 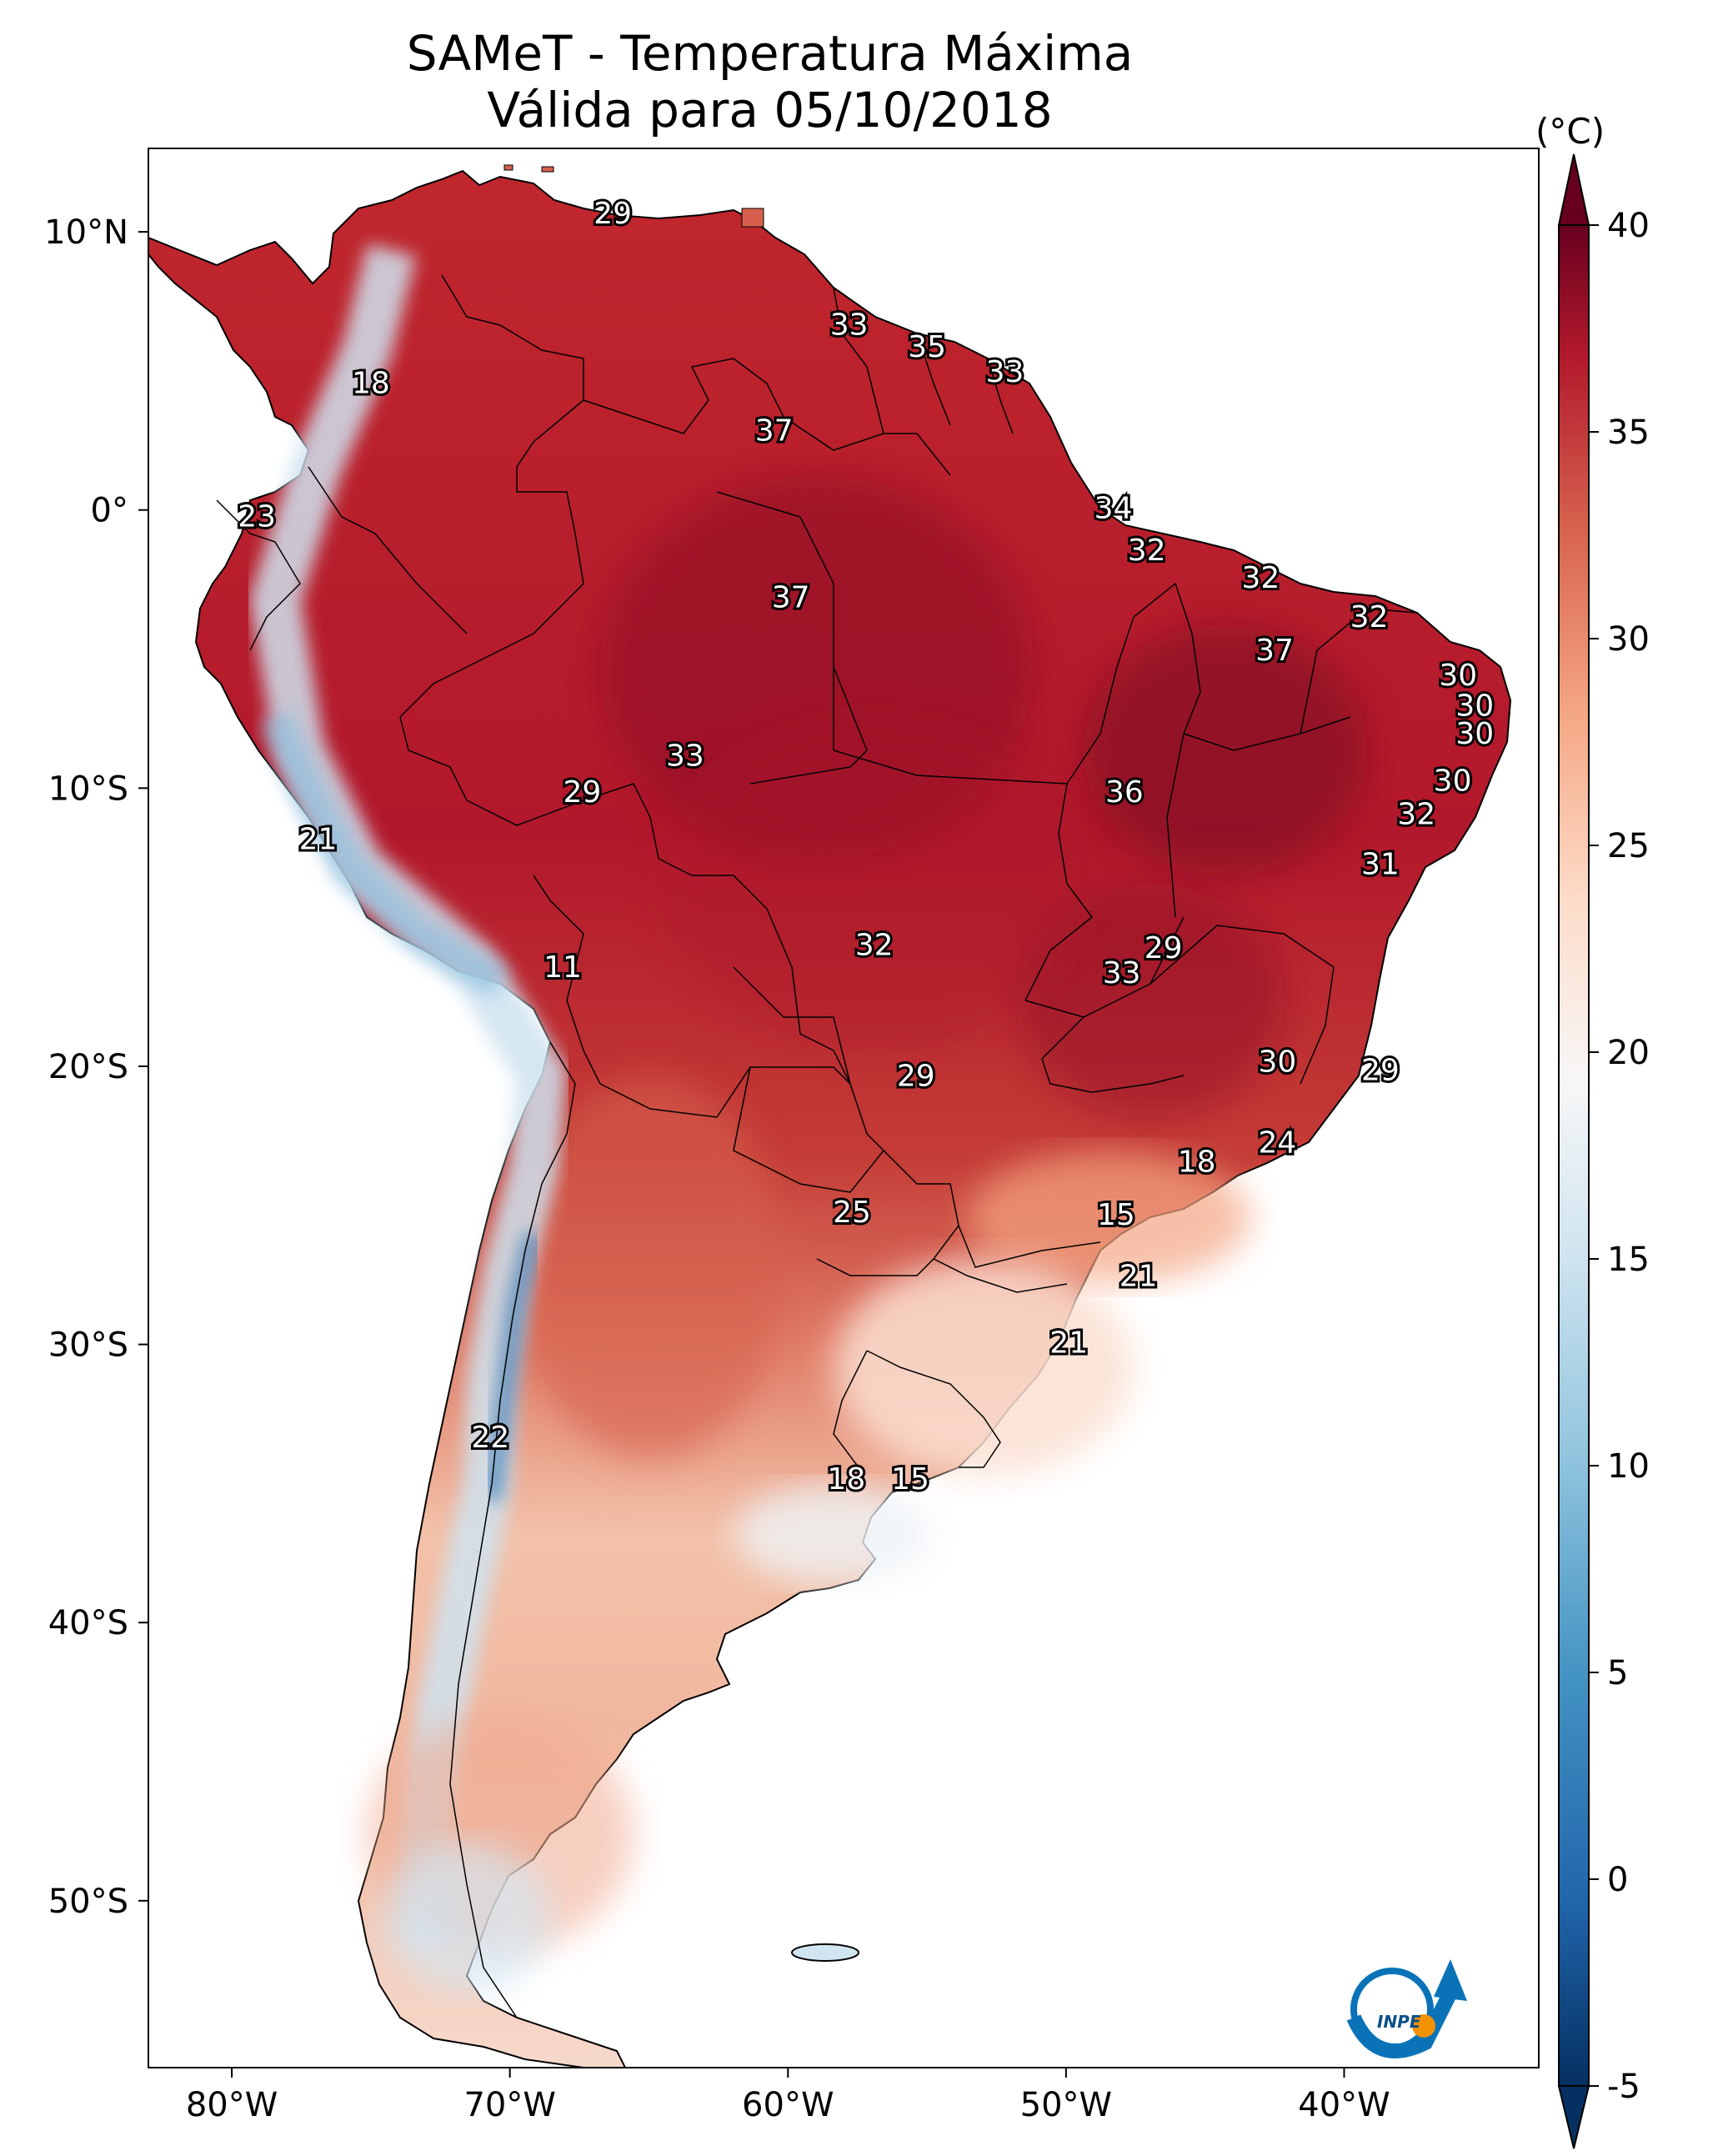 What do you see at coordinates (257, 517) in the screenshot?
I see `temperature-value-label: 23` at bounding box center [257, 517].